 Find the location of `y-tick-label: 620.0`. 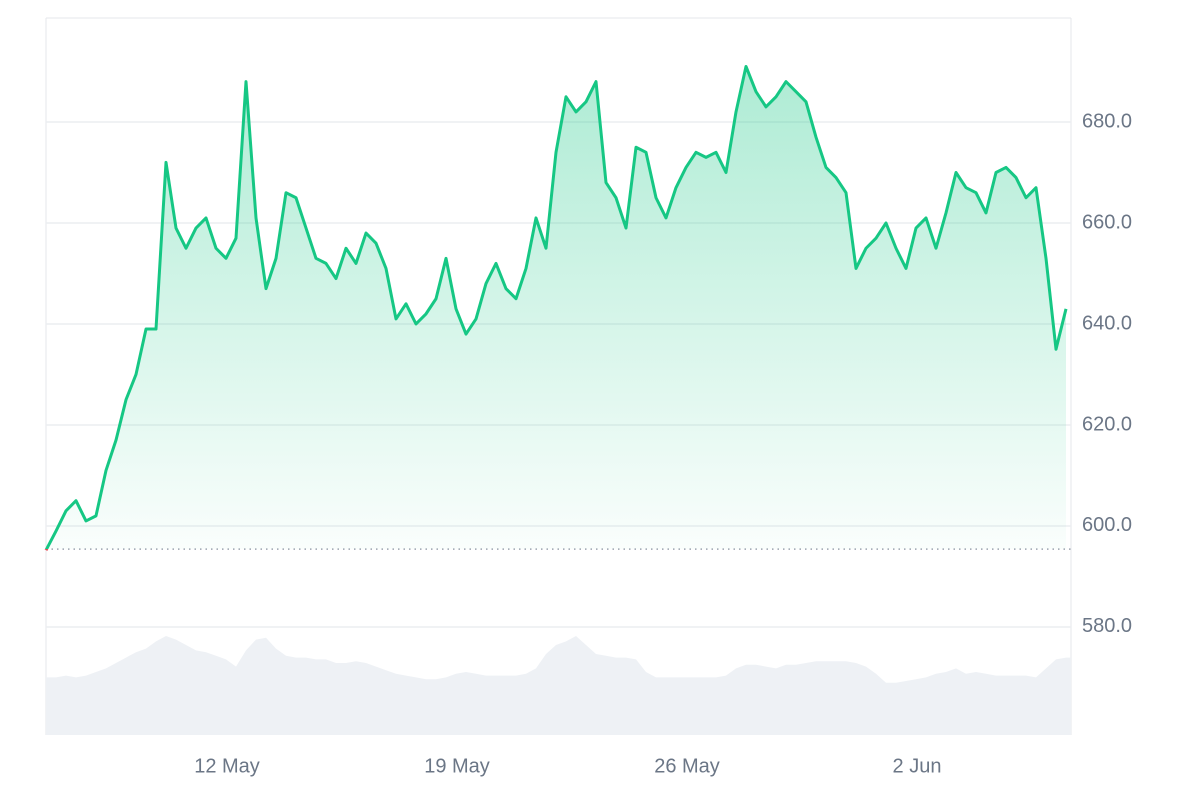

y-tick-label: 620.0 is located at coordinates (1107, 424).